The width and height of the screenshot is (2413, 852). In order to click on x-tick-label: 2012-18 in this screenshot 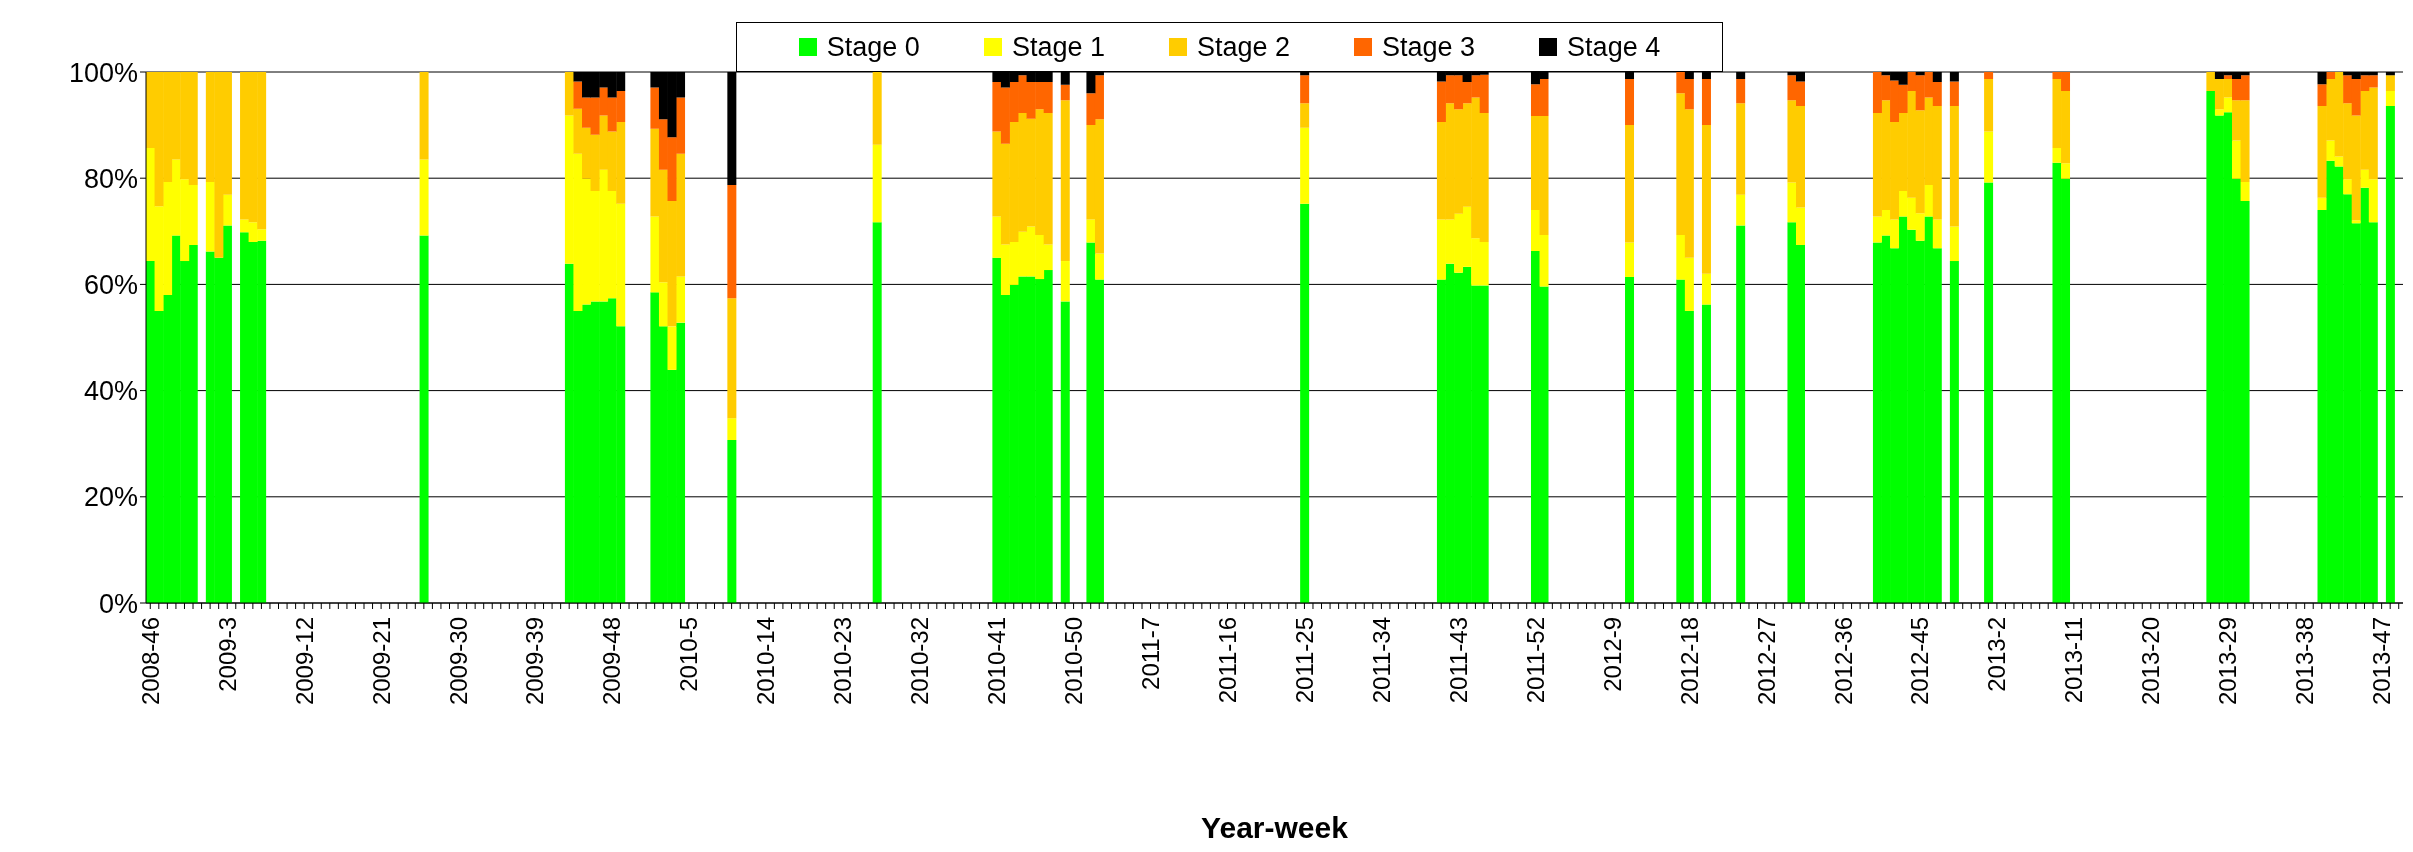, I will do `click(1689, 661)`.